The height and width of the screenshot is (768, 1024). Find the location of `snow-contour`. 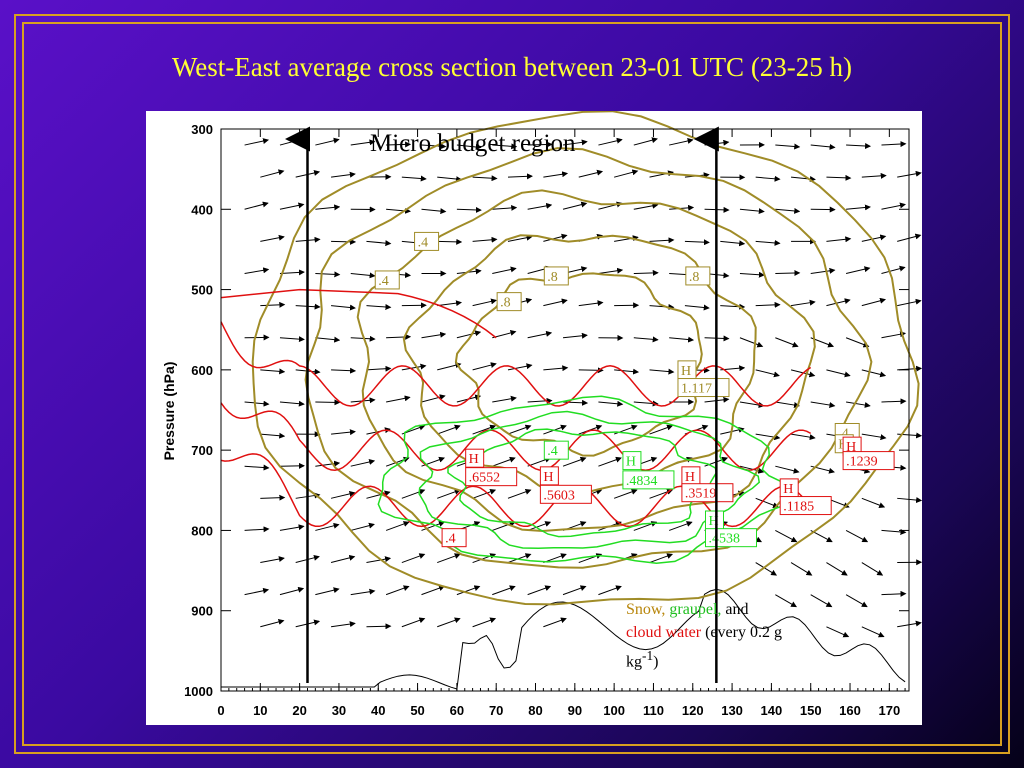

snow-contour is located at coordinates (578, 364).